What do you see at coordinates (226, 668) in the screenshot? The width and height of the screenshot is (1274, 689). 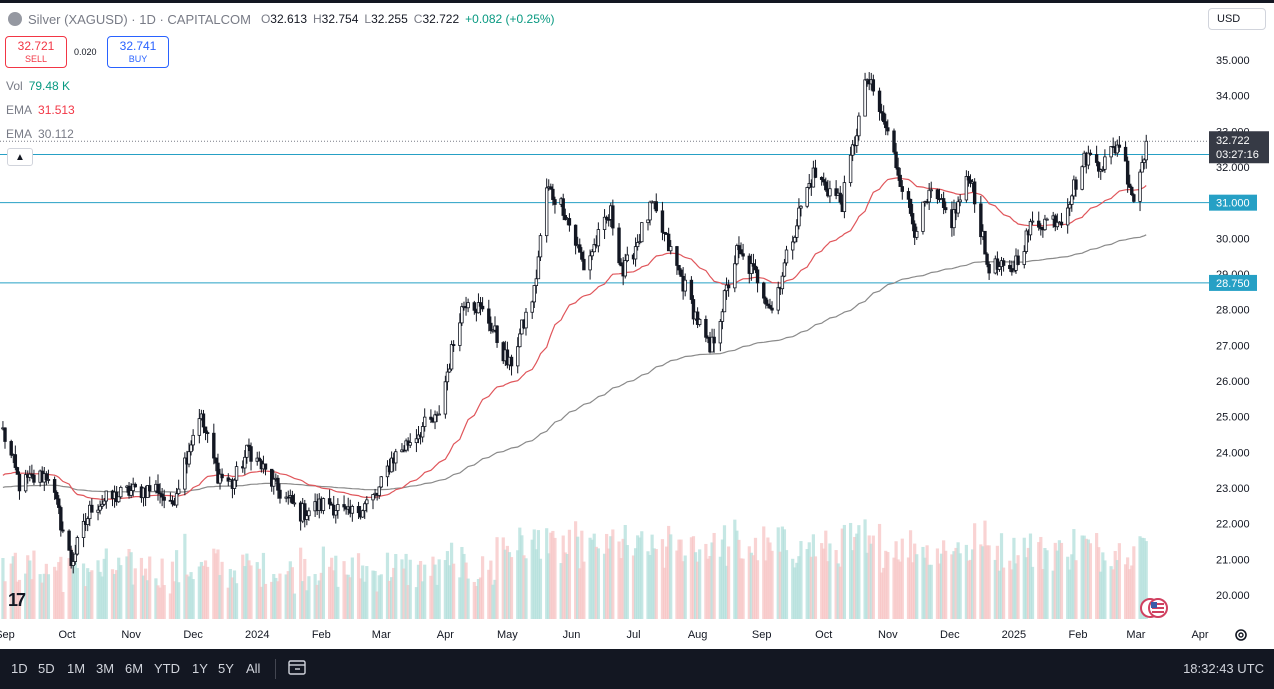 I see `range-5y: 5Y` at bounding box center [226, 668].